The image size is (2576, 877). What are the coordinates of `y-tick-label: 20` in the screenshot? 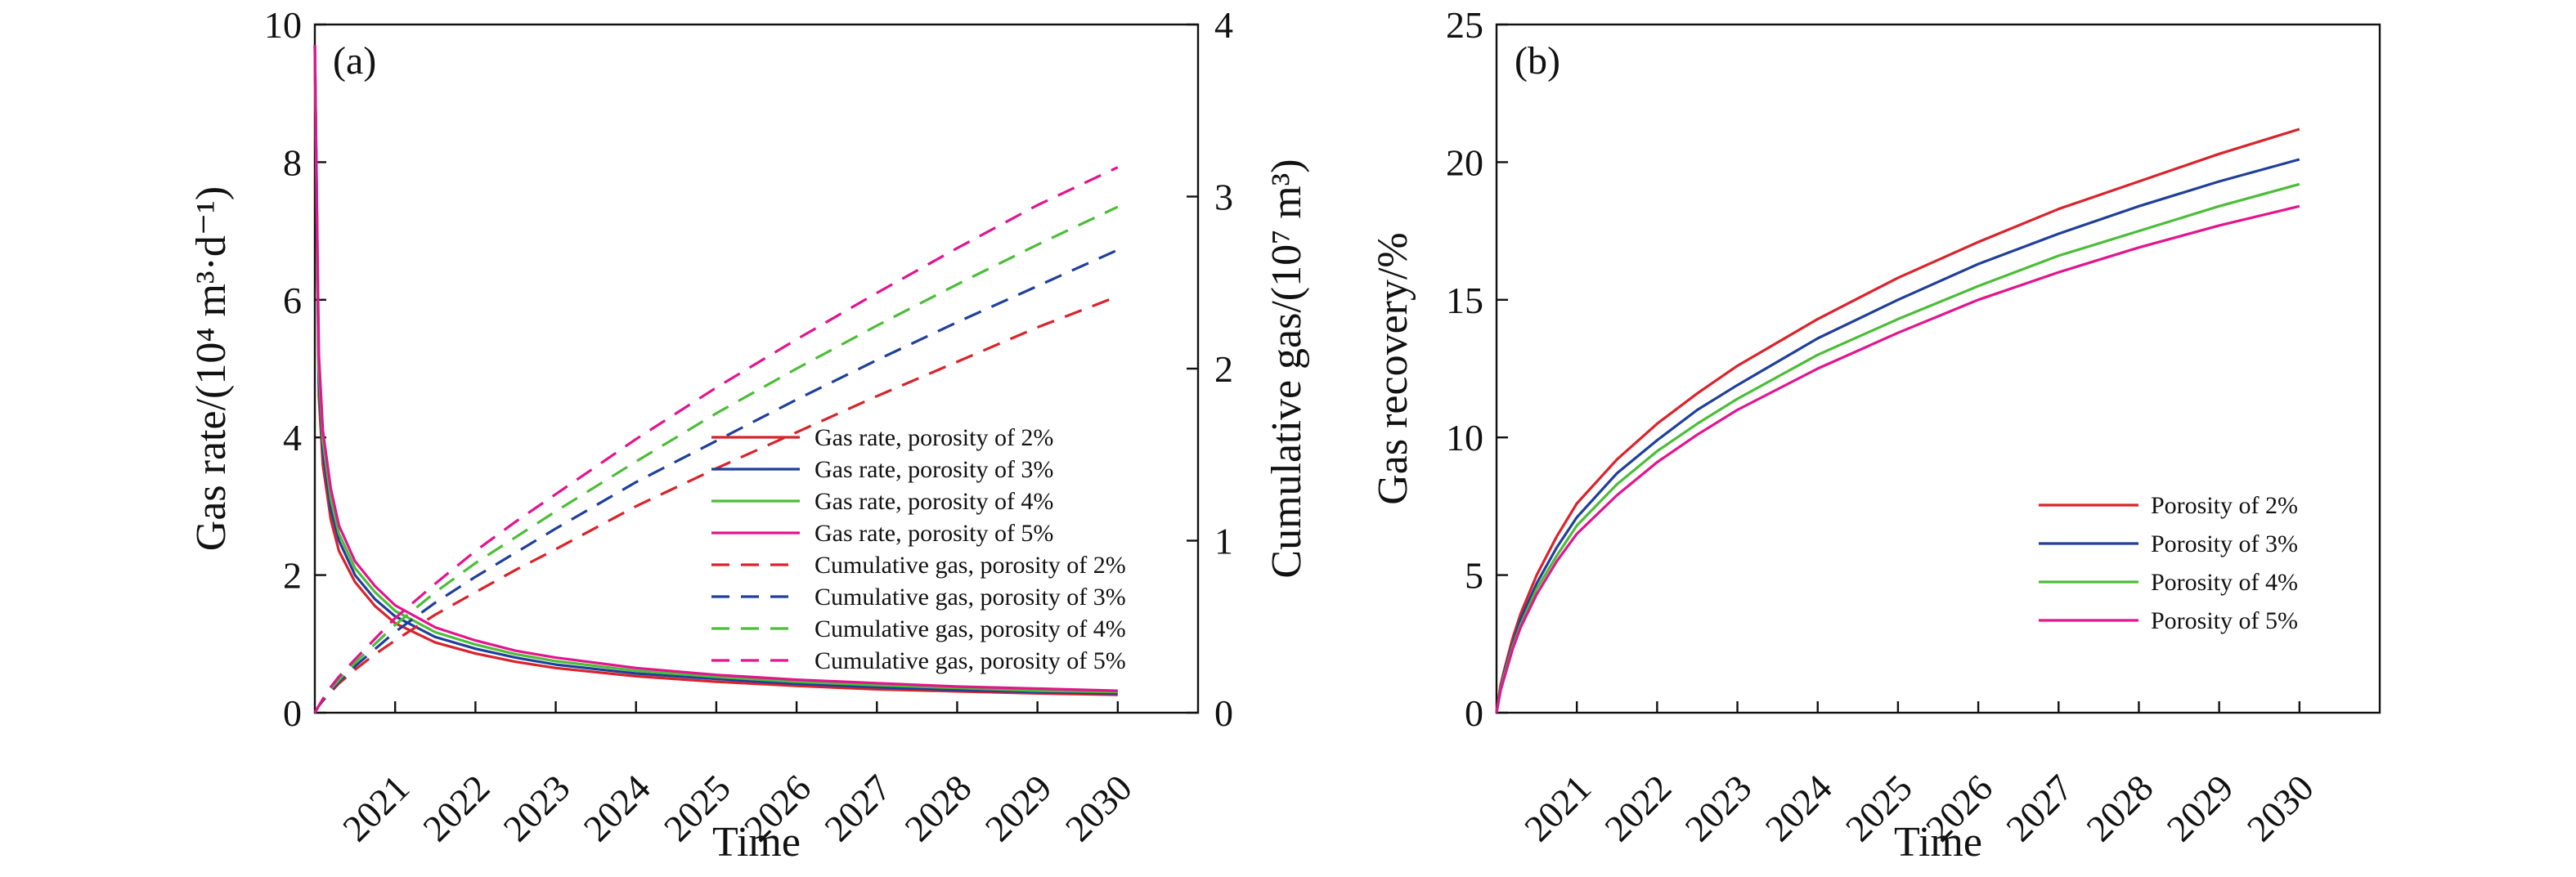 It's located at (1464, 162).